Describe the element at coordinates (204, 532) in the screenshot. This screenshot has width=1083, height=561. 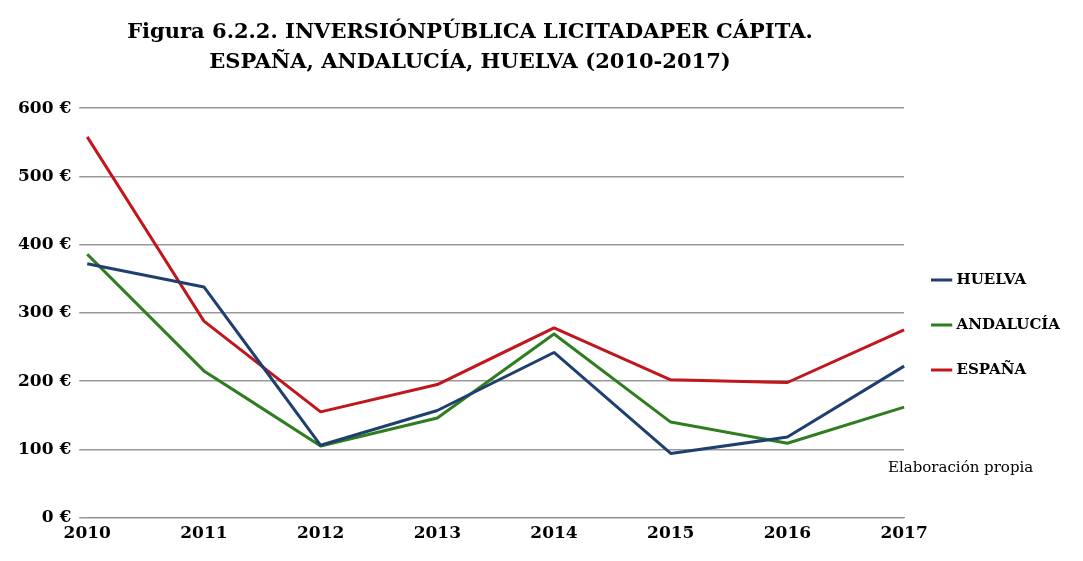
I see `x-tick-label: 2011` at that location.